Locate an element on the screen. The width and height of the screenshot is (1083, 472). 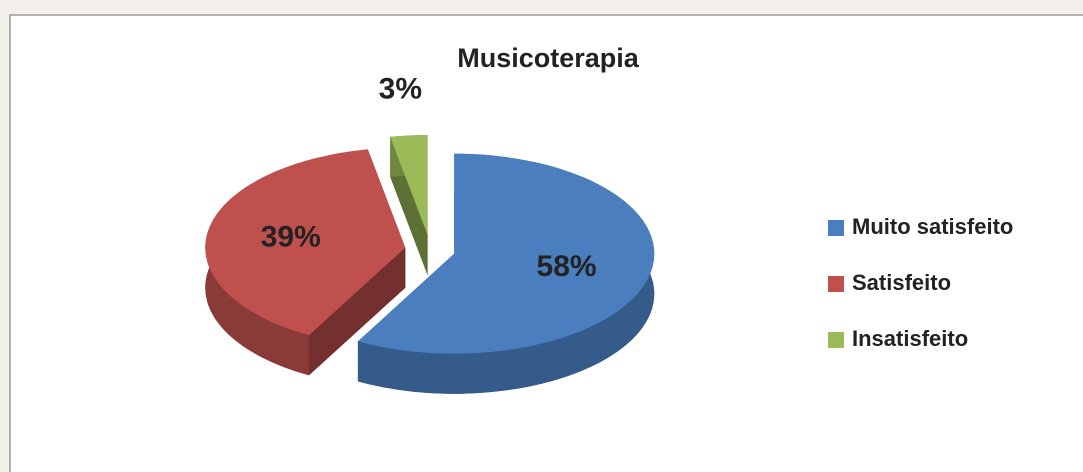
chart-title: Musicoterapia is located at coordinates (548, 58).